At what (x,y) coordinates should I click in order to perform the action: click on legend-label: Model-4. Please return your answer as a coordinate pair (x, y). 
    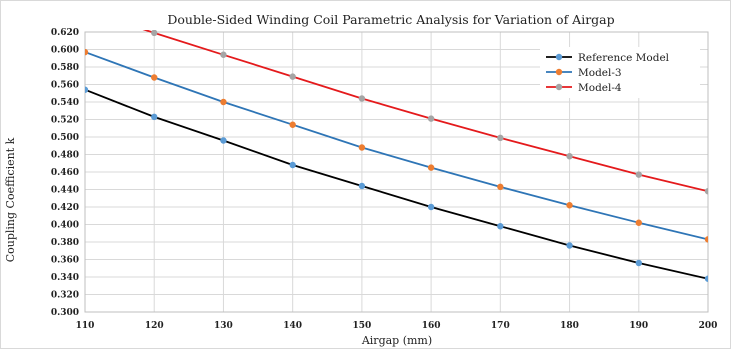
    Looking at the image, I should click on (600, 88).